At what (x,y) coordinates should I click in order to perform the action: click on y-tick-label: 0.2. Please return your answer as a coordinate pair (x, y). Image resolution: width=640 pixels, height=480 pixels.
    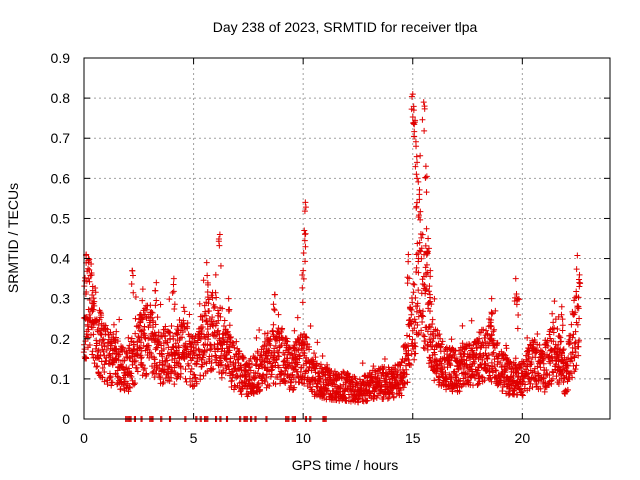
    Looking at the image, I should click on (61, 339).